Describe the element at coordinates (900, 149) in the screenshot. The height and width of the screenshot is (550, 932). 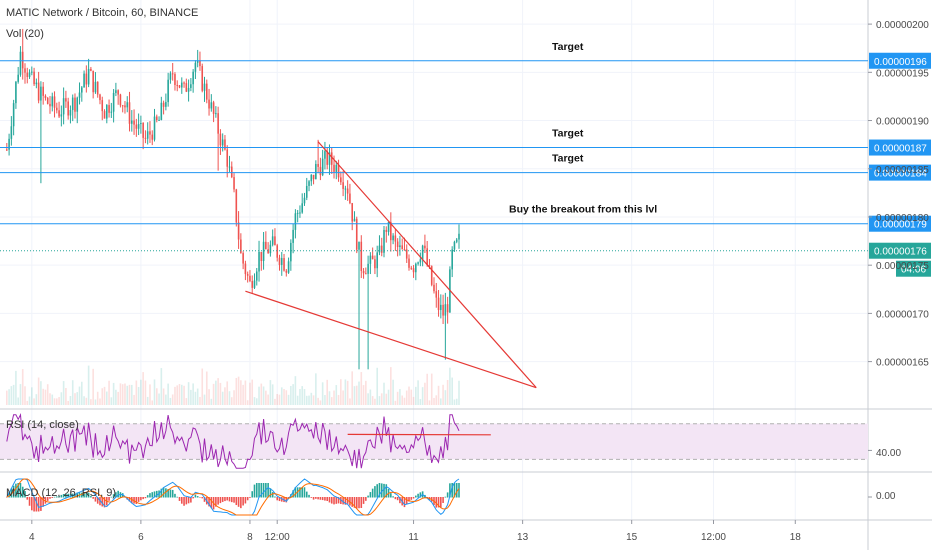
I see `level-price-label: 0.00000187` at that location.